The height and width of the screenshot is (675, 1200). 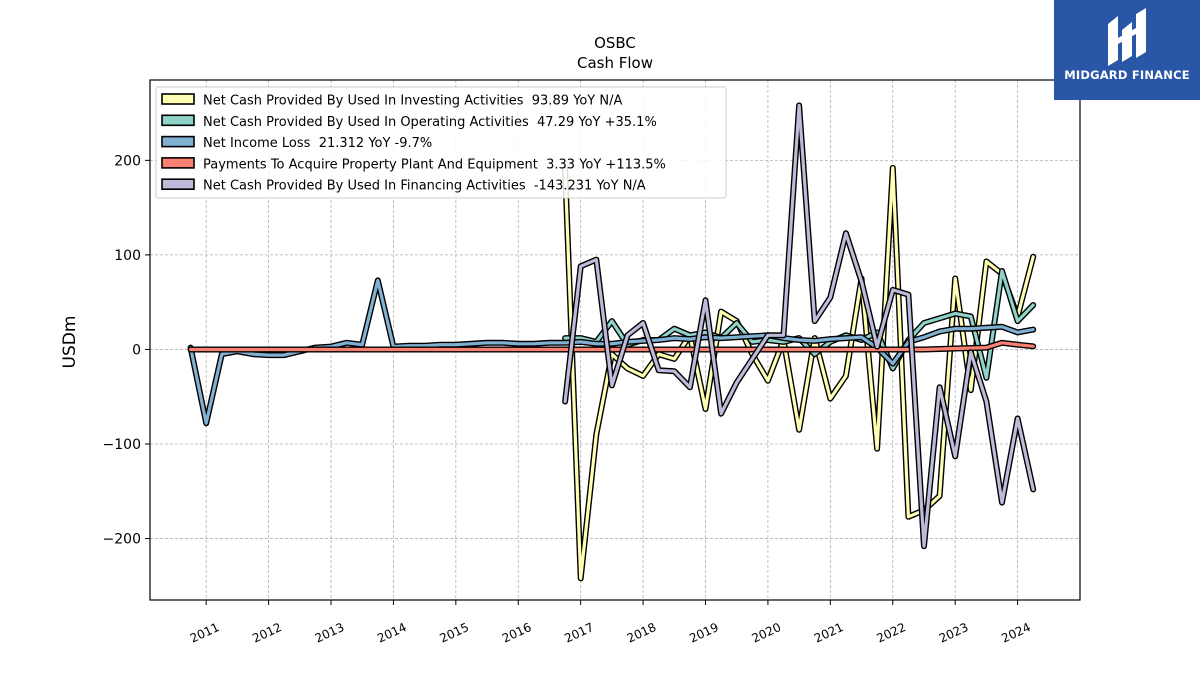 I want to click on y-tick-label: 100, so click(x=127, y=256).